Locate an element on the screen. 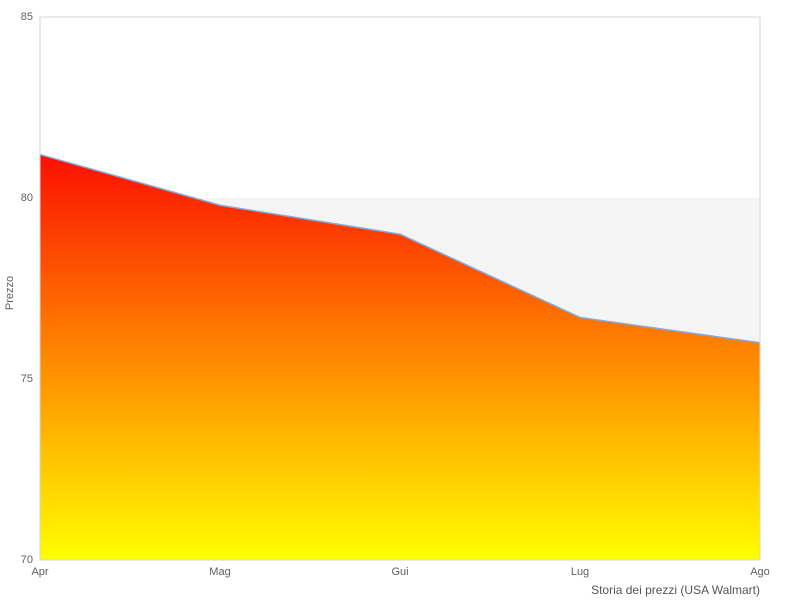 The height and width of the screenshot is (600, 800). x-tick-label: Ago is located at coordinates (760, 572).